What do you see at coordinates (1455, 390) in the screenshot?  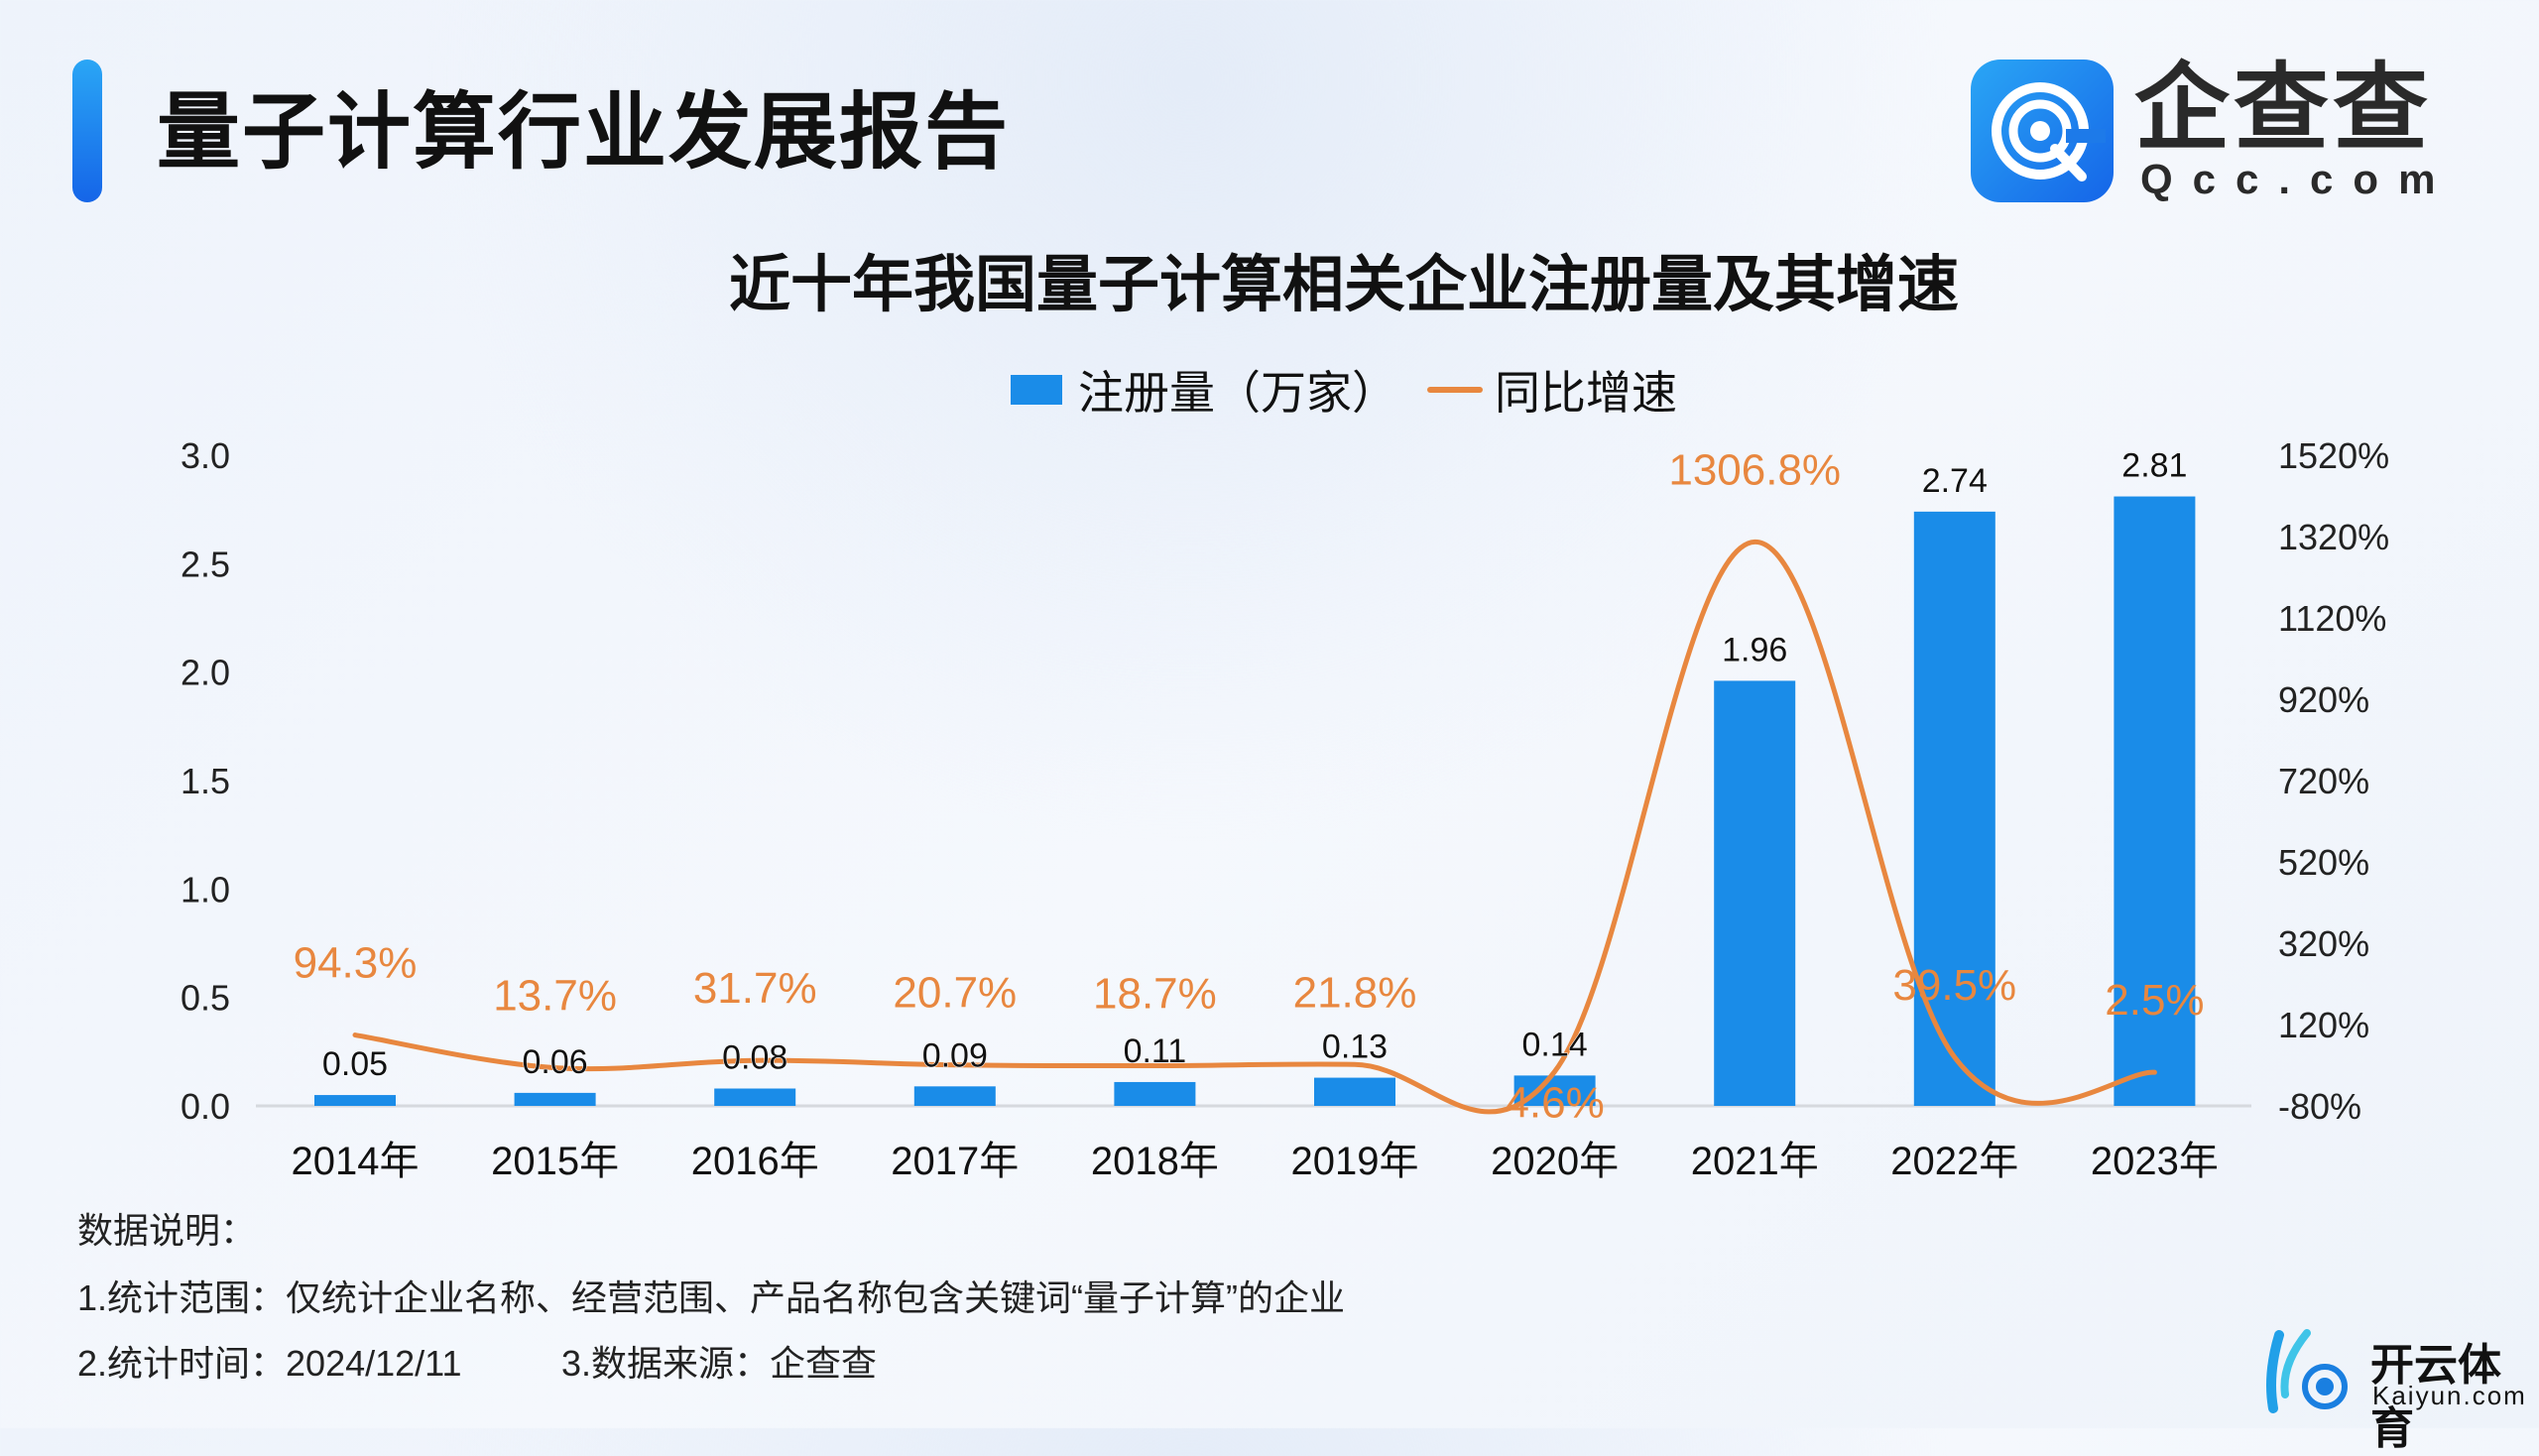 I see `legend-line-swatch` at bounding box center [1455, 390].